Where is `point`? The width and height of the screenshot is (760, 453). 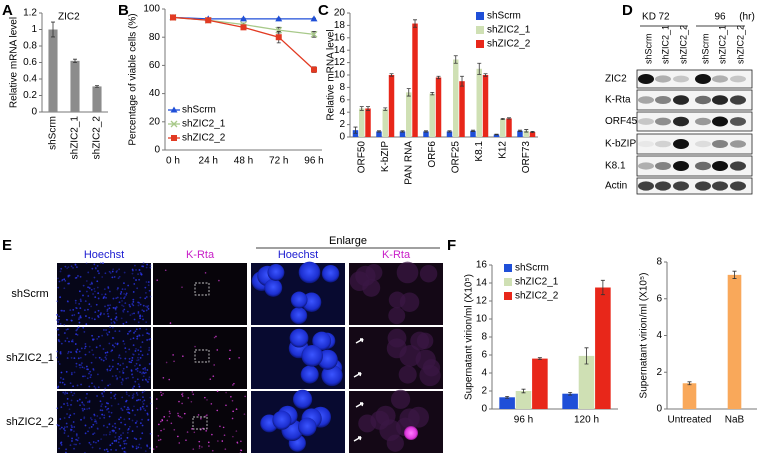 point is located at coordinates (314, 34).